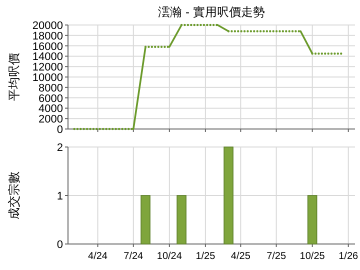 The width and height of the screenshot is (360, 270). Describe the element at coordinates (14, 196) in the screenshot. I see `y-axis-title: 成交宗數` at that location.